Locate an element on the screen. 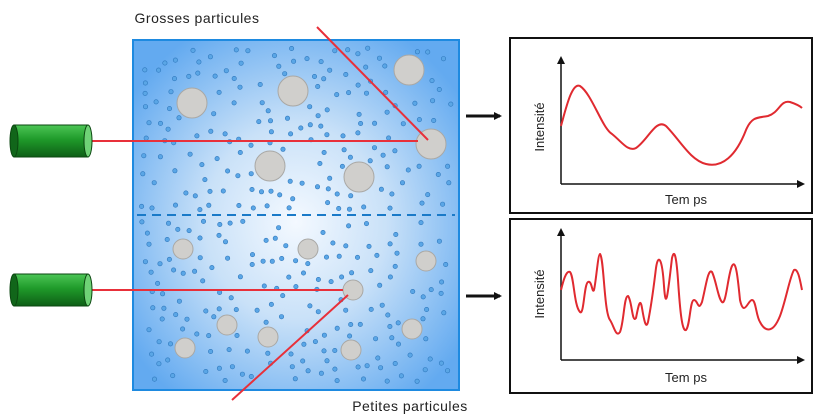 The image size is (814, 416). medium-particle is located at coordinates (412, 329).